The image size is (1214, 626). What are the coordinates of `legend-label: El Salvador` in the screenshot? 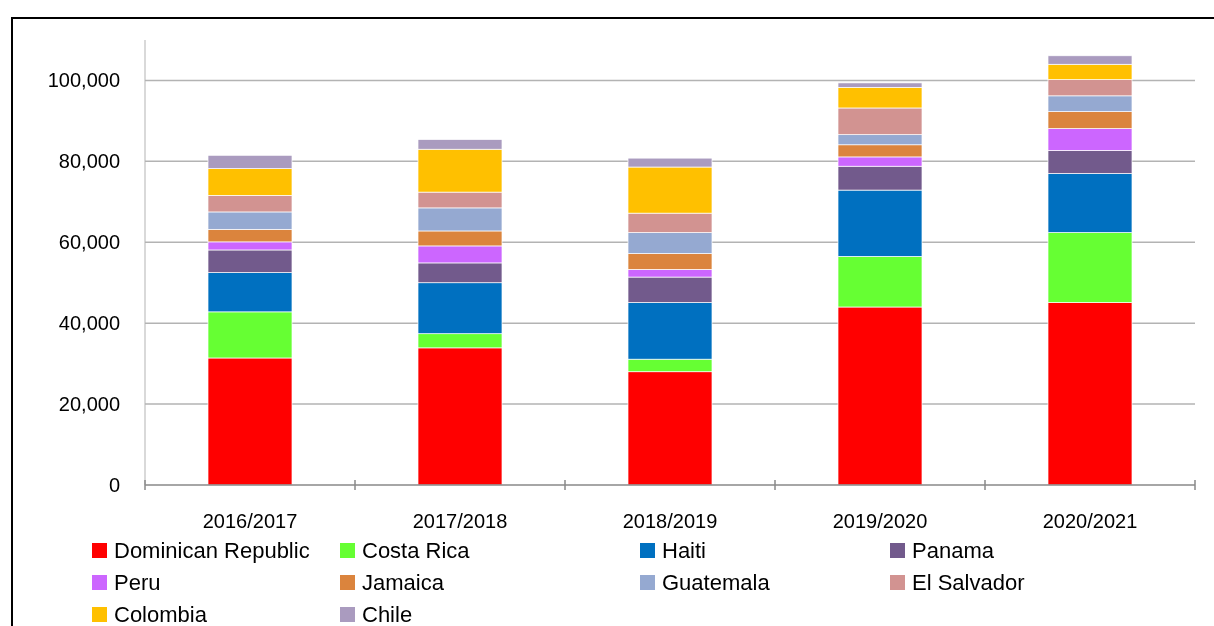 It's located at (968, 582).